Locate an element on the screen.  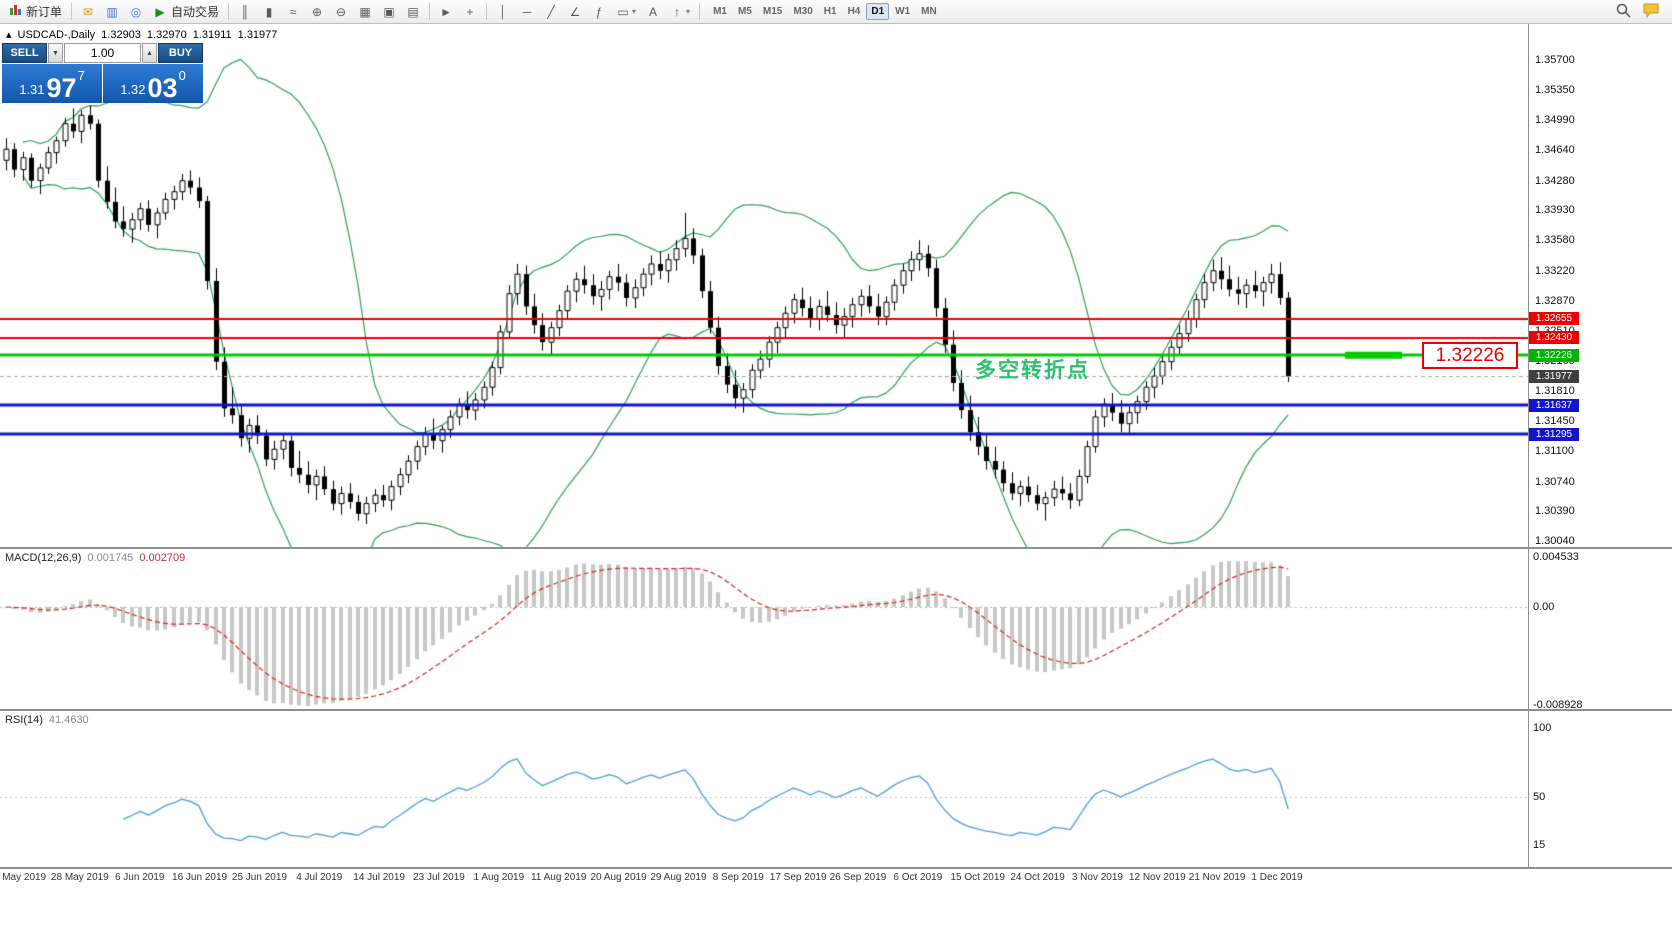
buy-price-big-digits: 03 is located at coordinates (162, 88).